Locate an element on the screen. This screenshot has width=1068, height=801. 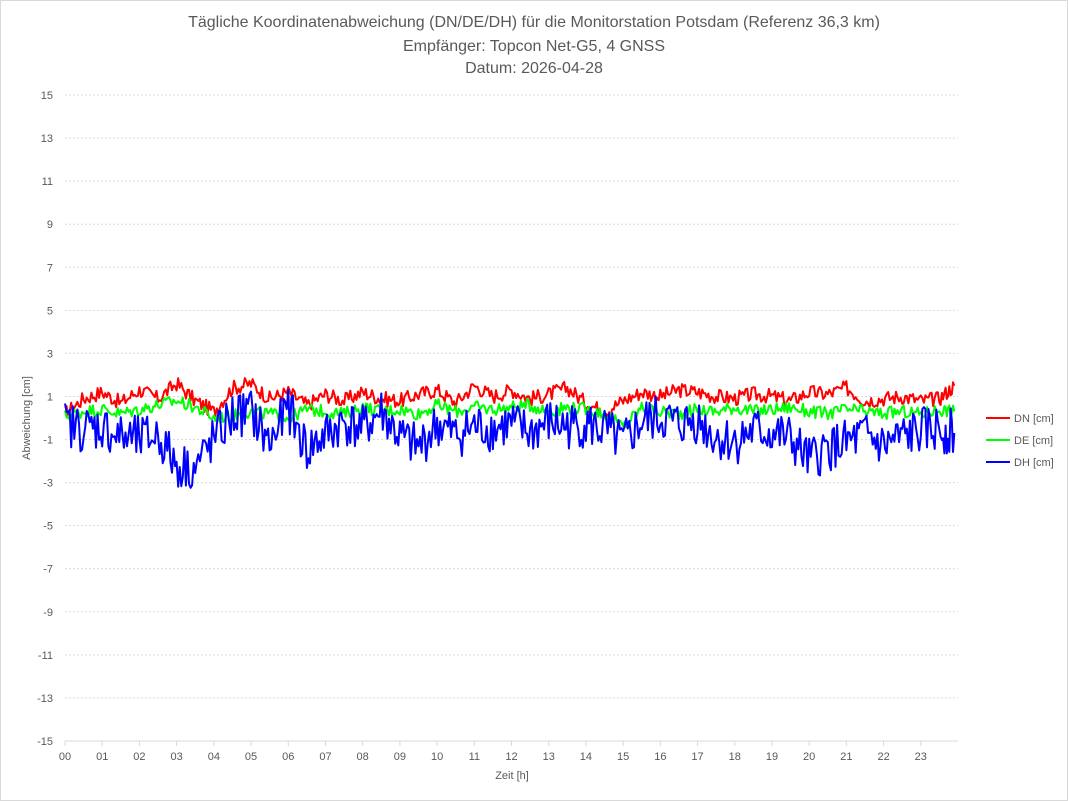
x-tick-label: 12 is located at coordinates (511, 757).